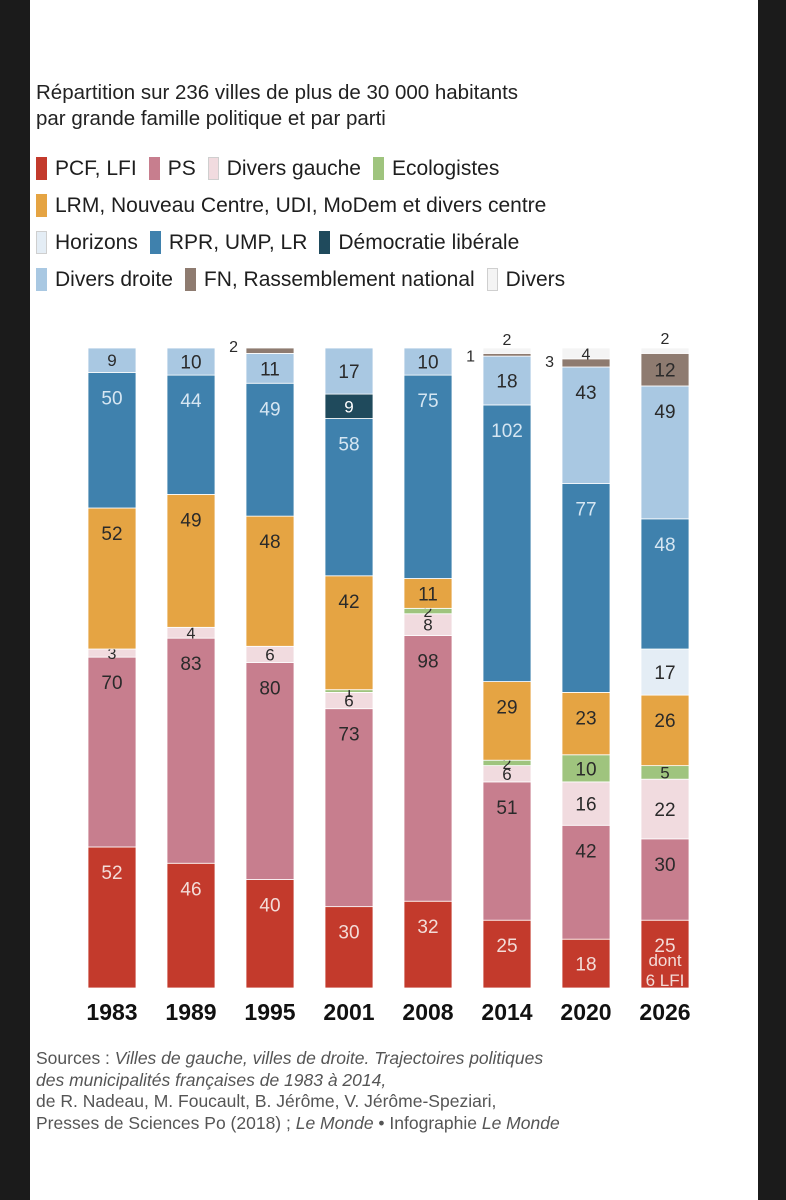 The image size is (786, 1200). What do you see at coordinates (664, 946) in the screenshot?
I see `bar-value-label: 25` at bounding box center [664, 946].